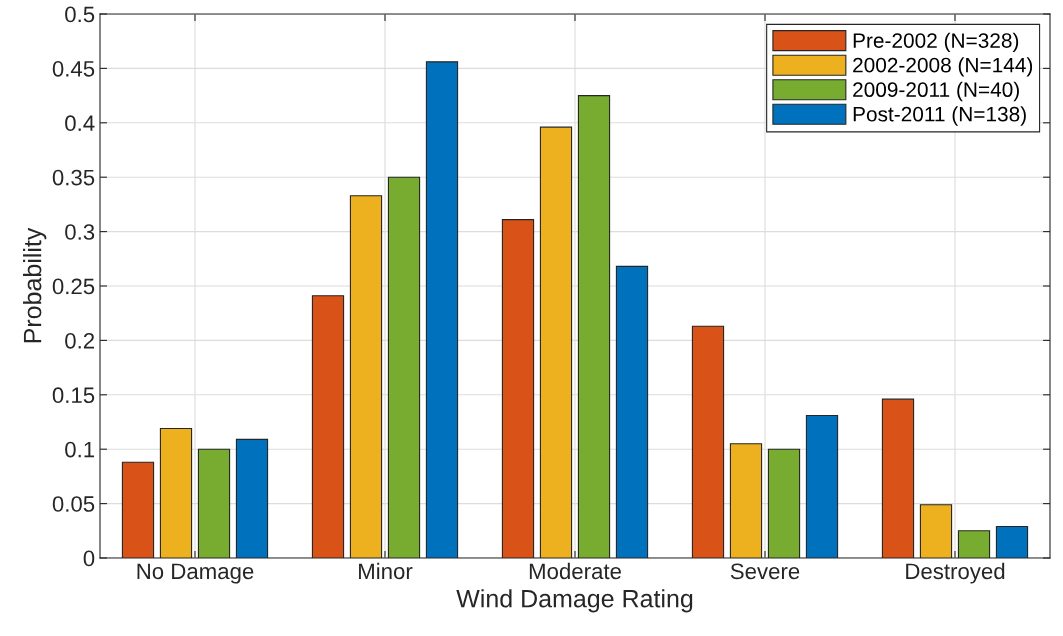  Describe the element at coordinates (575, 571) in the screenshot. I see `x-tick-label: Moderate` at that location.